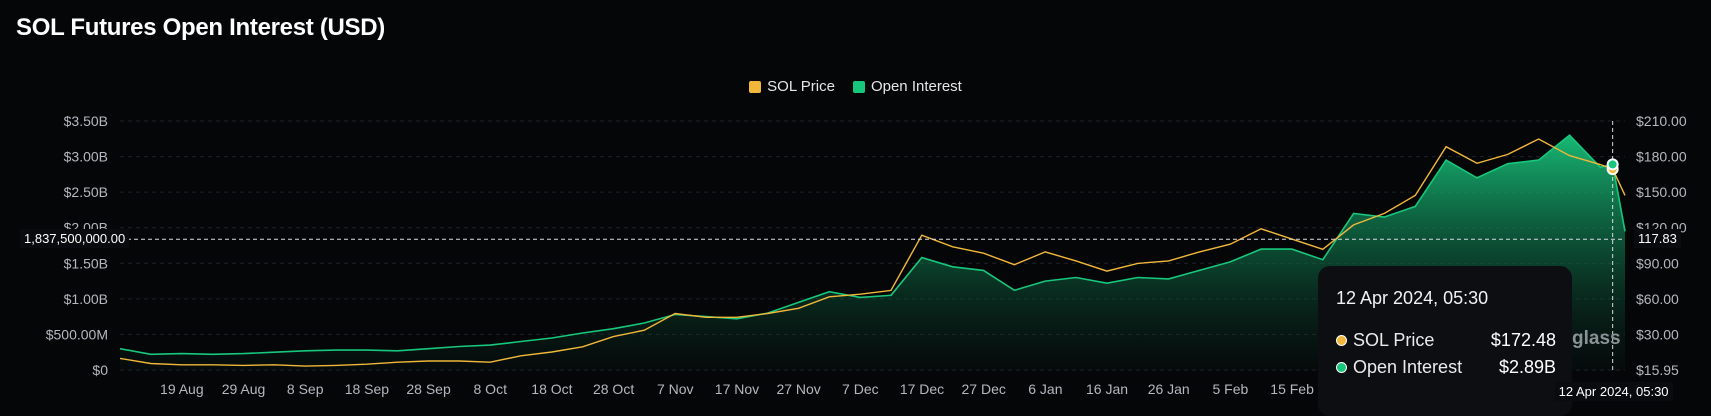 The height and width of the screenshot is (416, 1711). Describe the element at coordinates (907, 86) in the screenshot. I see `legend-item-oi: Open Interest` at that location.